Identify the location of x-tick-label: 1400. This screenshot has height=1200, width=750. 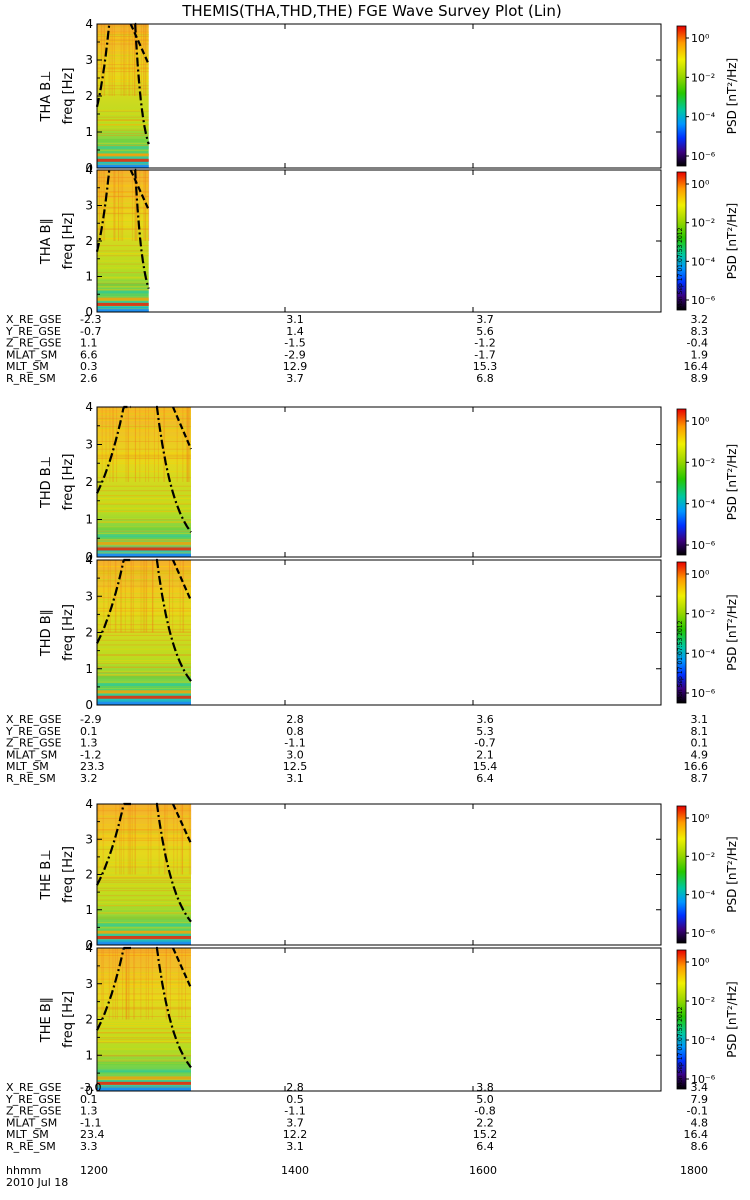
(295, 1170).